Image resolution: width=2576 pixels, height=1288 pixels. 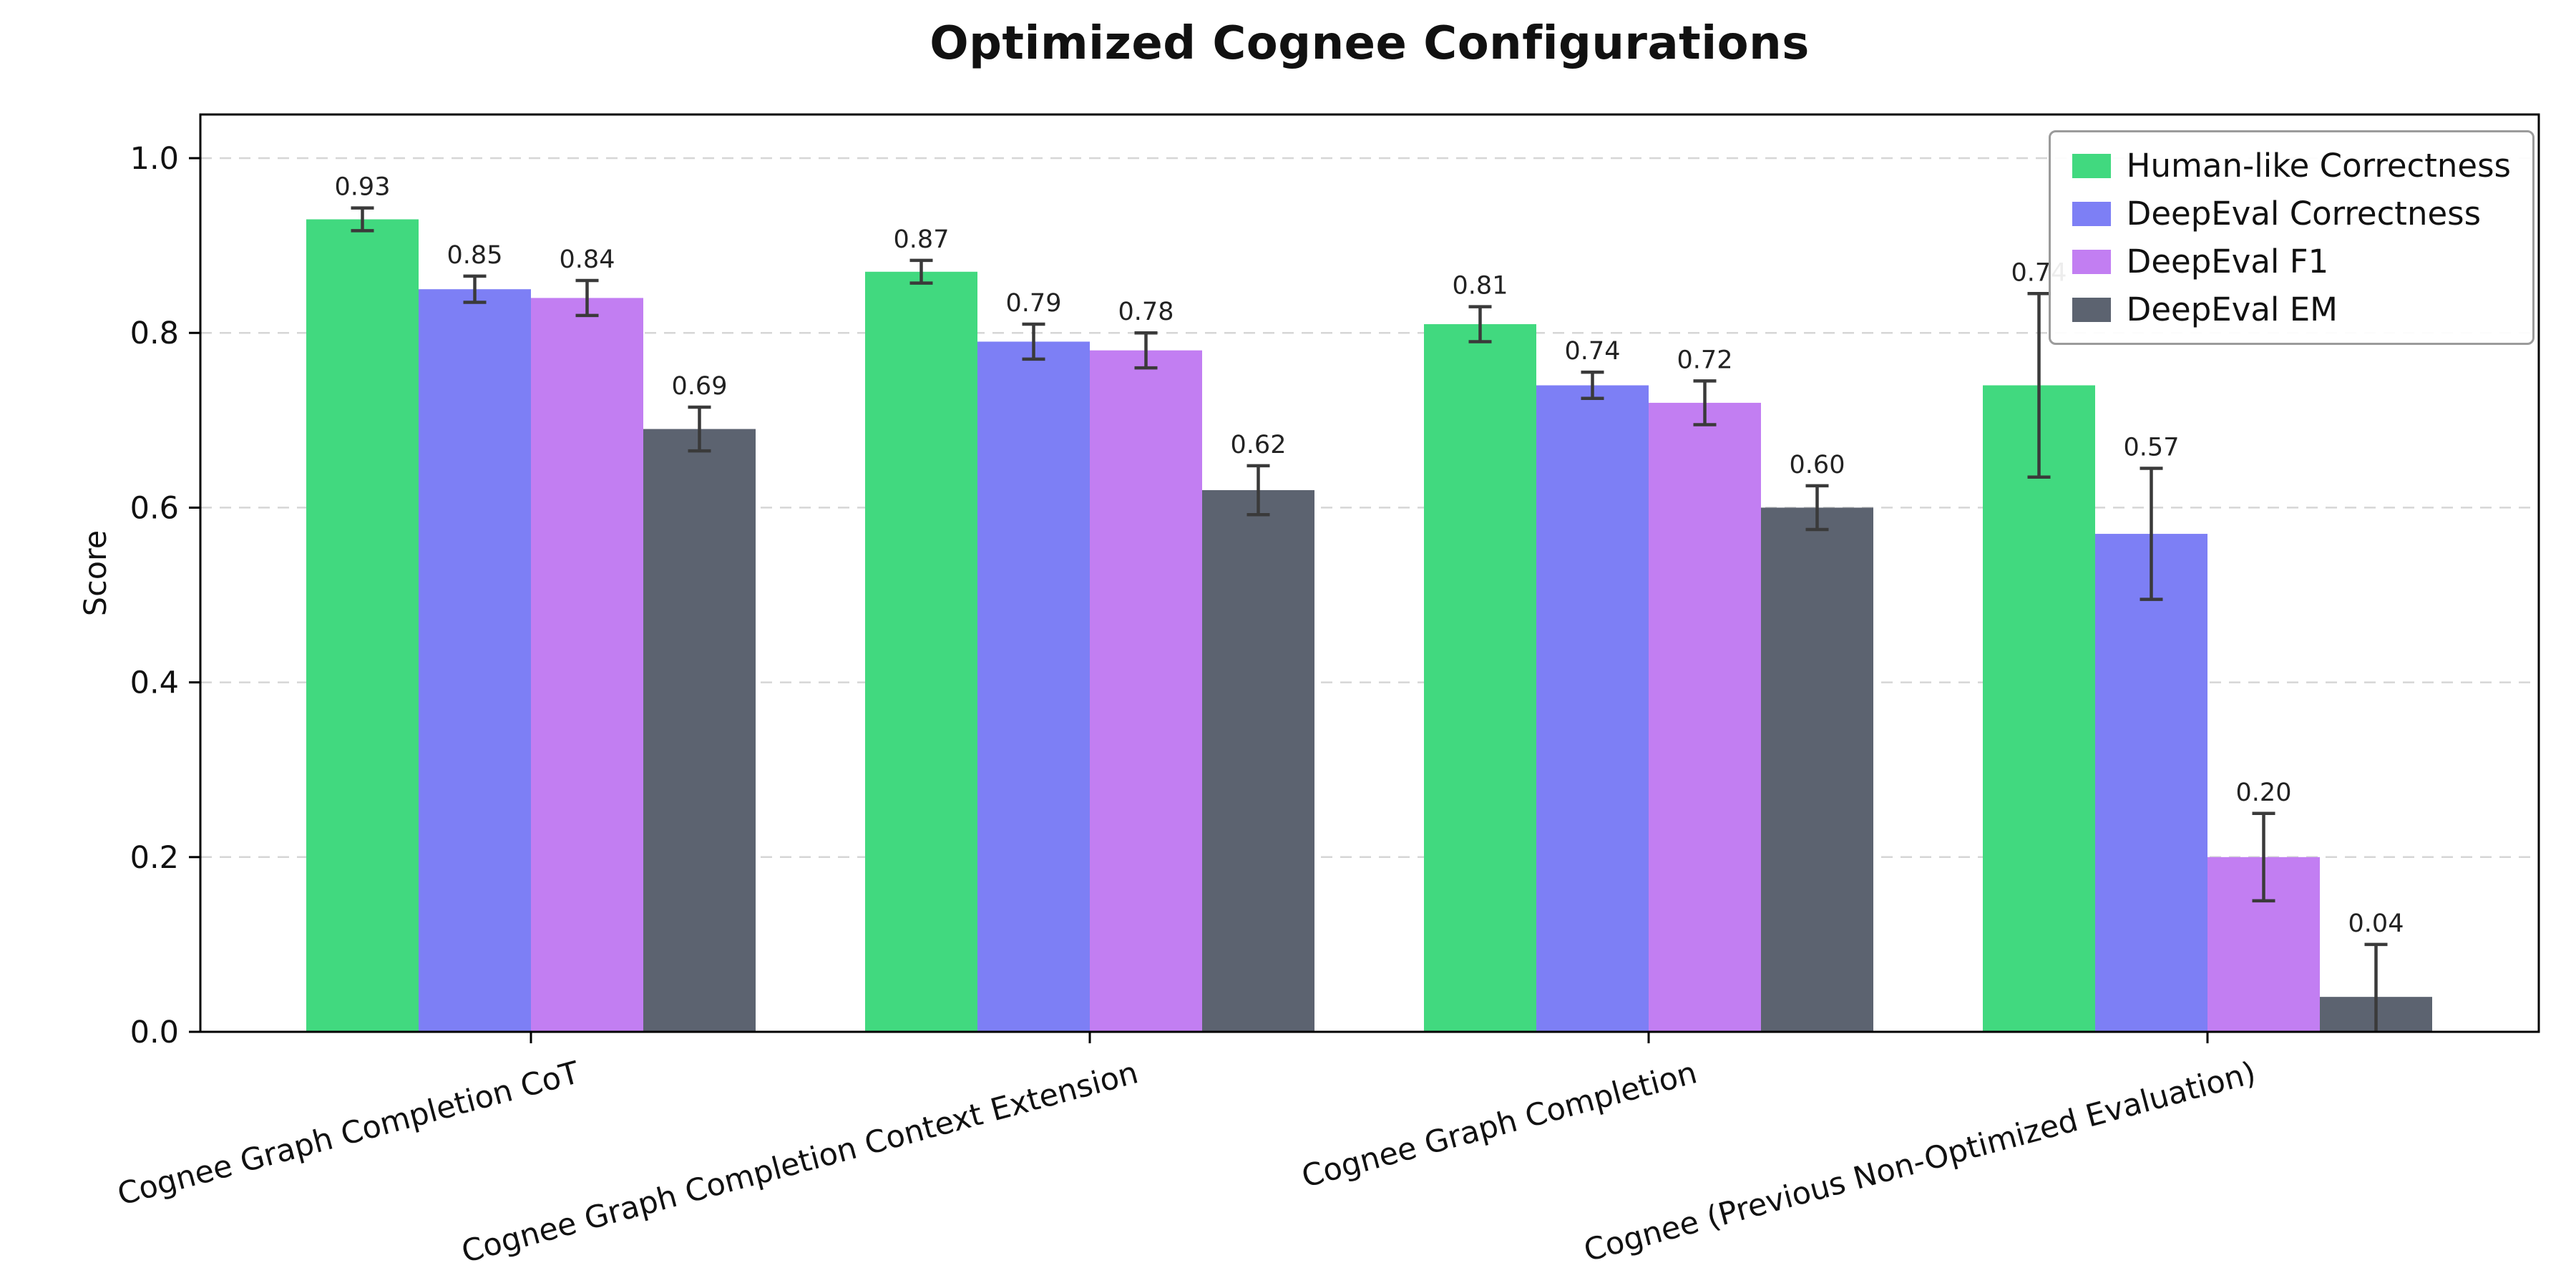 I want to click on bar-value-label: 0.84, so click(x=587, y=259).